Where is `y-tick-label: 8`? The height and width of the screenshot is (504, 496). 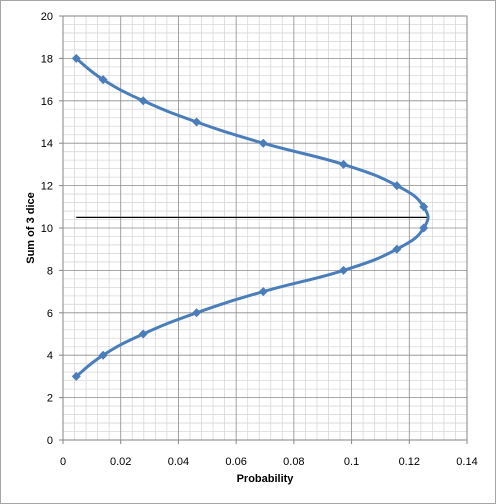 y-tick-label: 8 is located at coordinates (50, 271).